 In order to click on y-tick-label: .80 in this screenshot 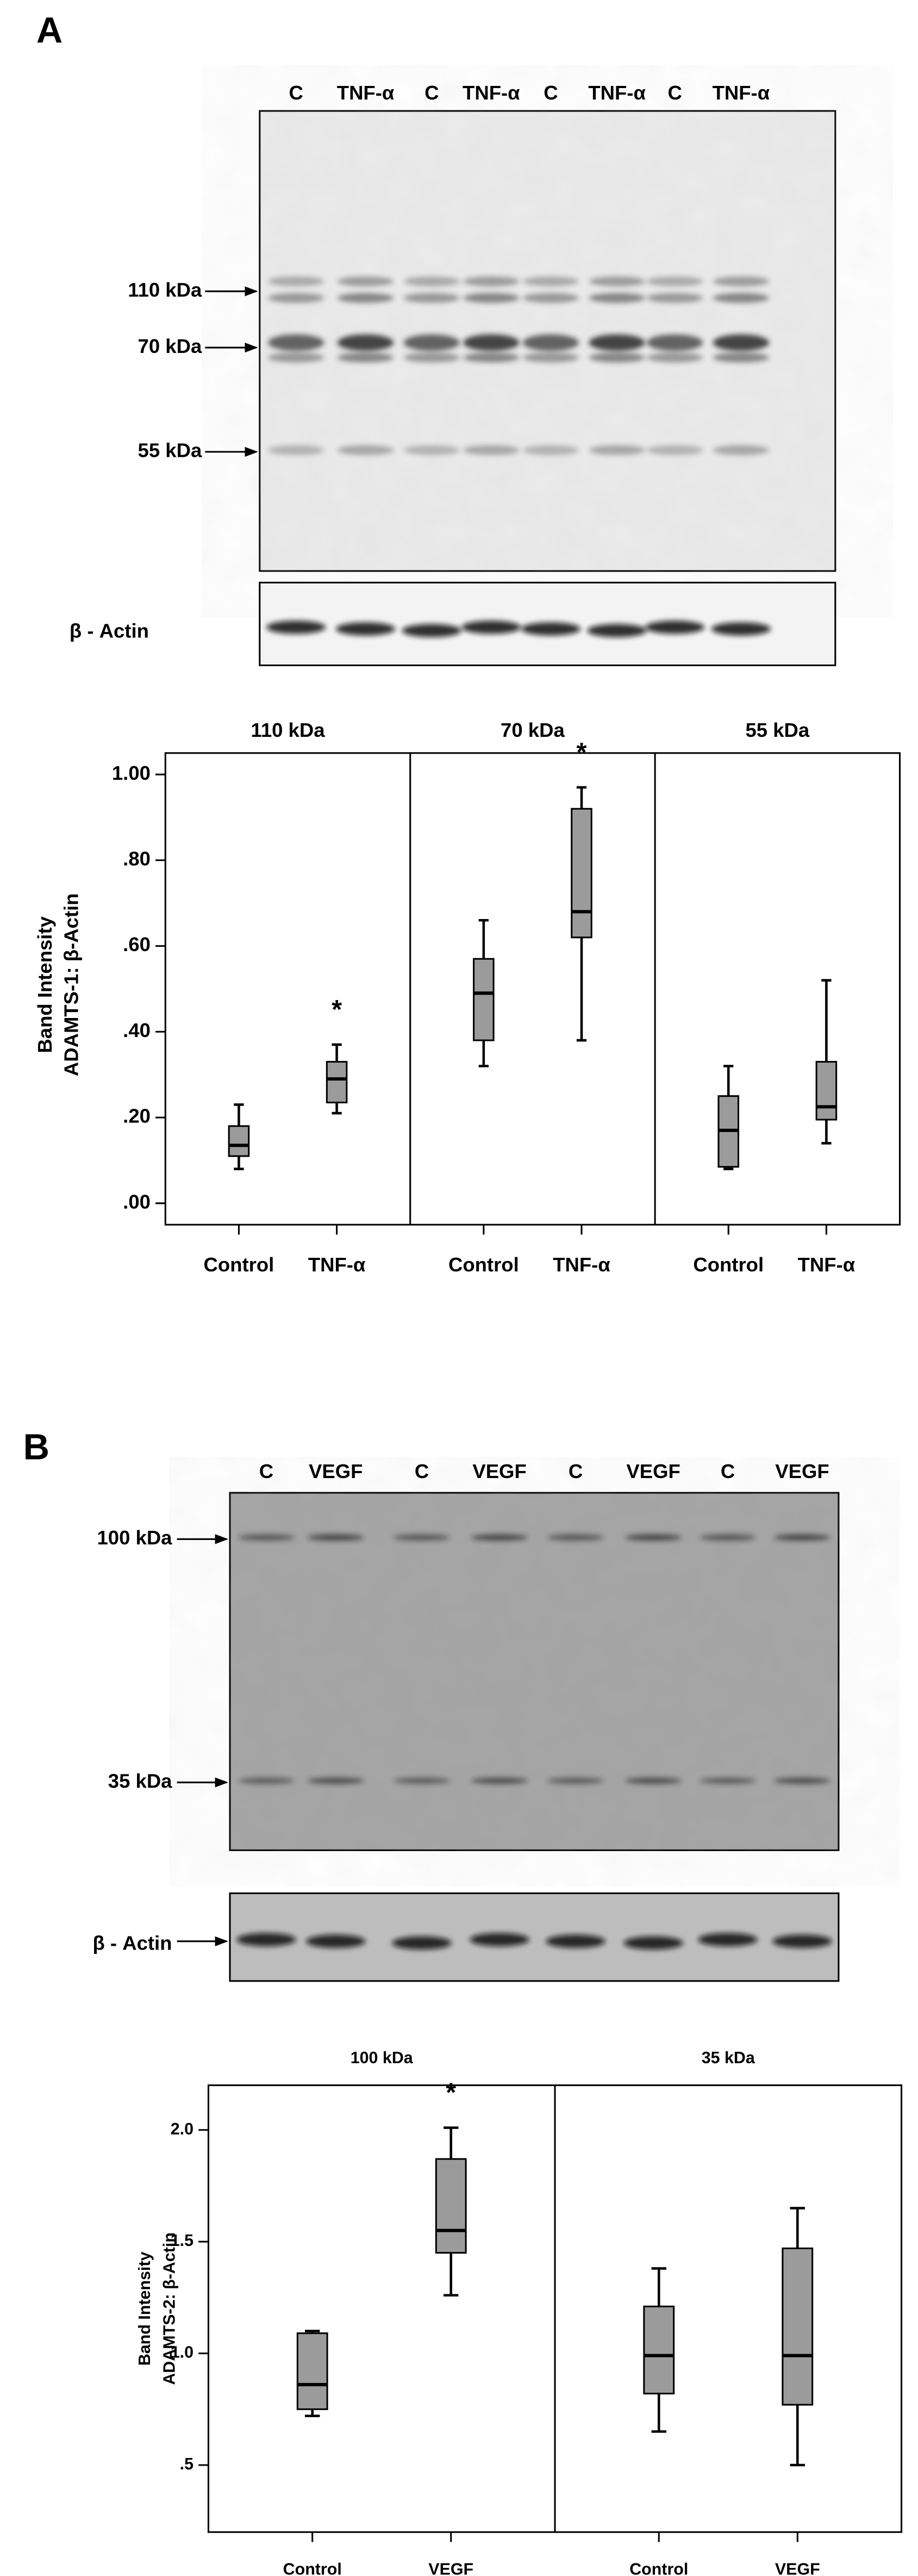, I will do `click(137, 859)`.